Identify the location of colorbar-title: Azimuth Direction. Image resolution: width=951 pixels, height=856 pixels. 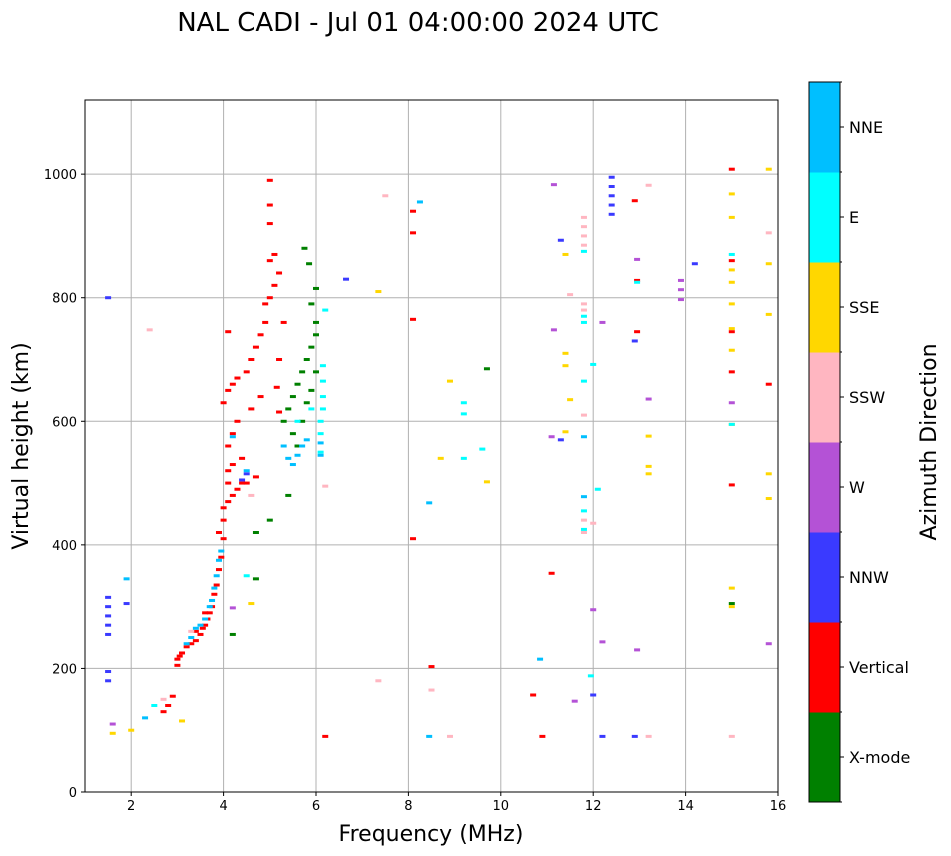
(929, 441).